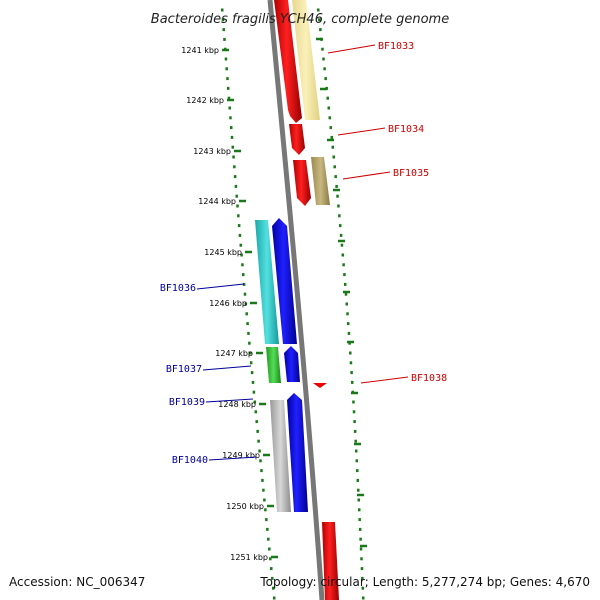 Image resolution: width=600 pixels, height=600 pixels. I want to click on gene-label-bf1033: BF1033, so click(396, 46).